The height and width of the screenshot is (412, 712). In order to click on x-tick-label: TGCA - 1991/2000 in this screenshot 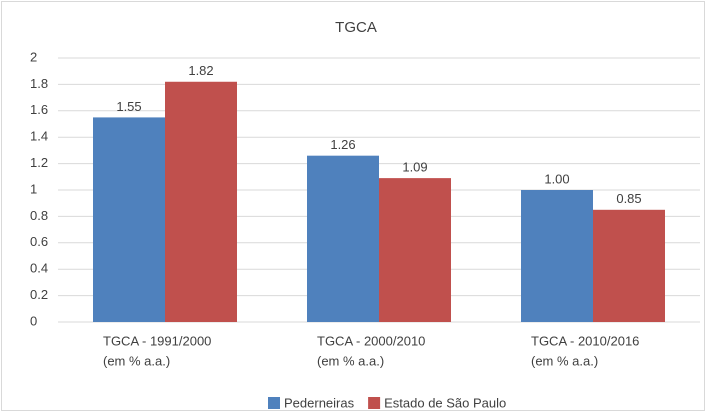, I will do `click(157, 340)`.